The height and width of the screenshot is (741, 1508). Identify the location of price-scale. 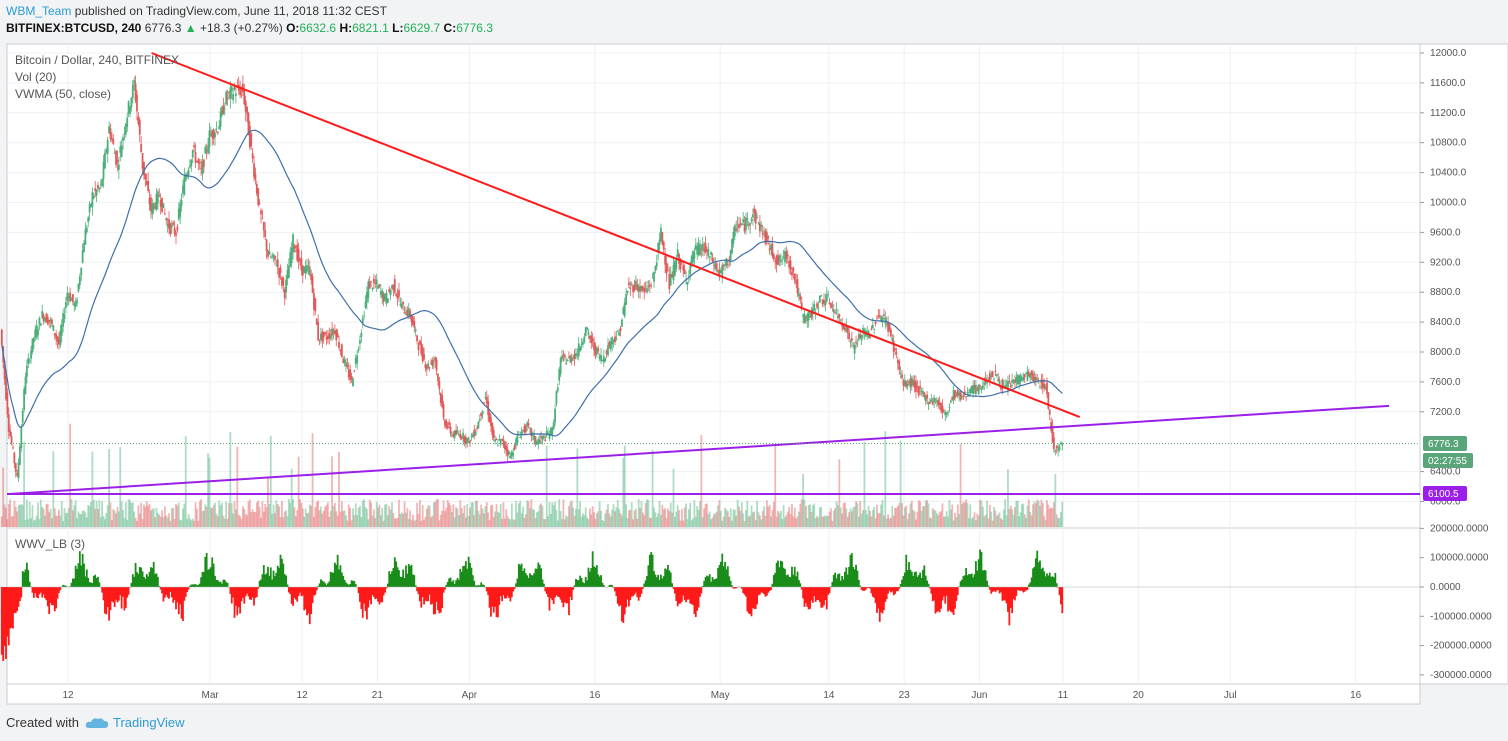
(1463, 364).